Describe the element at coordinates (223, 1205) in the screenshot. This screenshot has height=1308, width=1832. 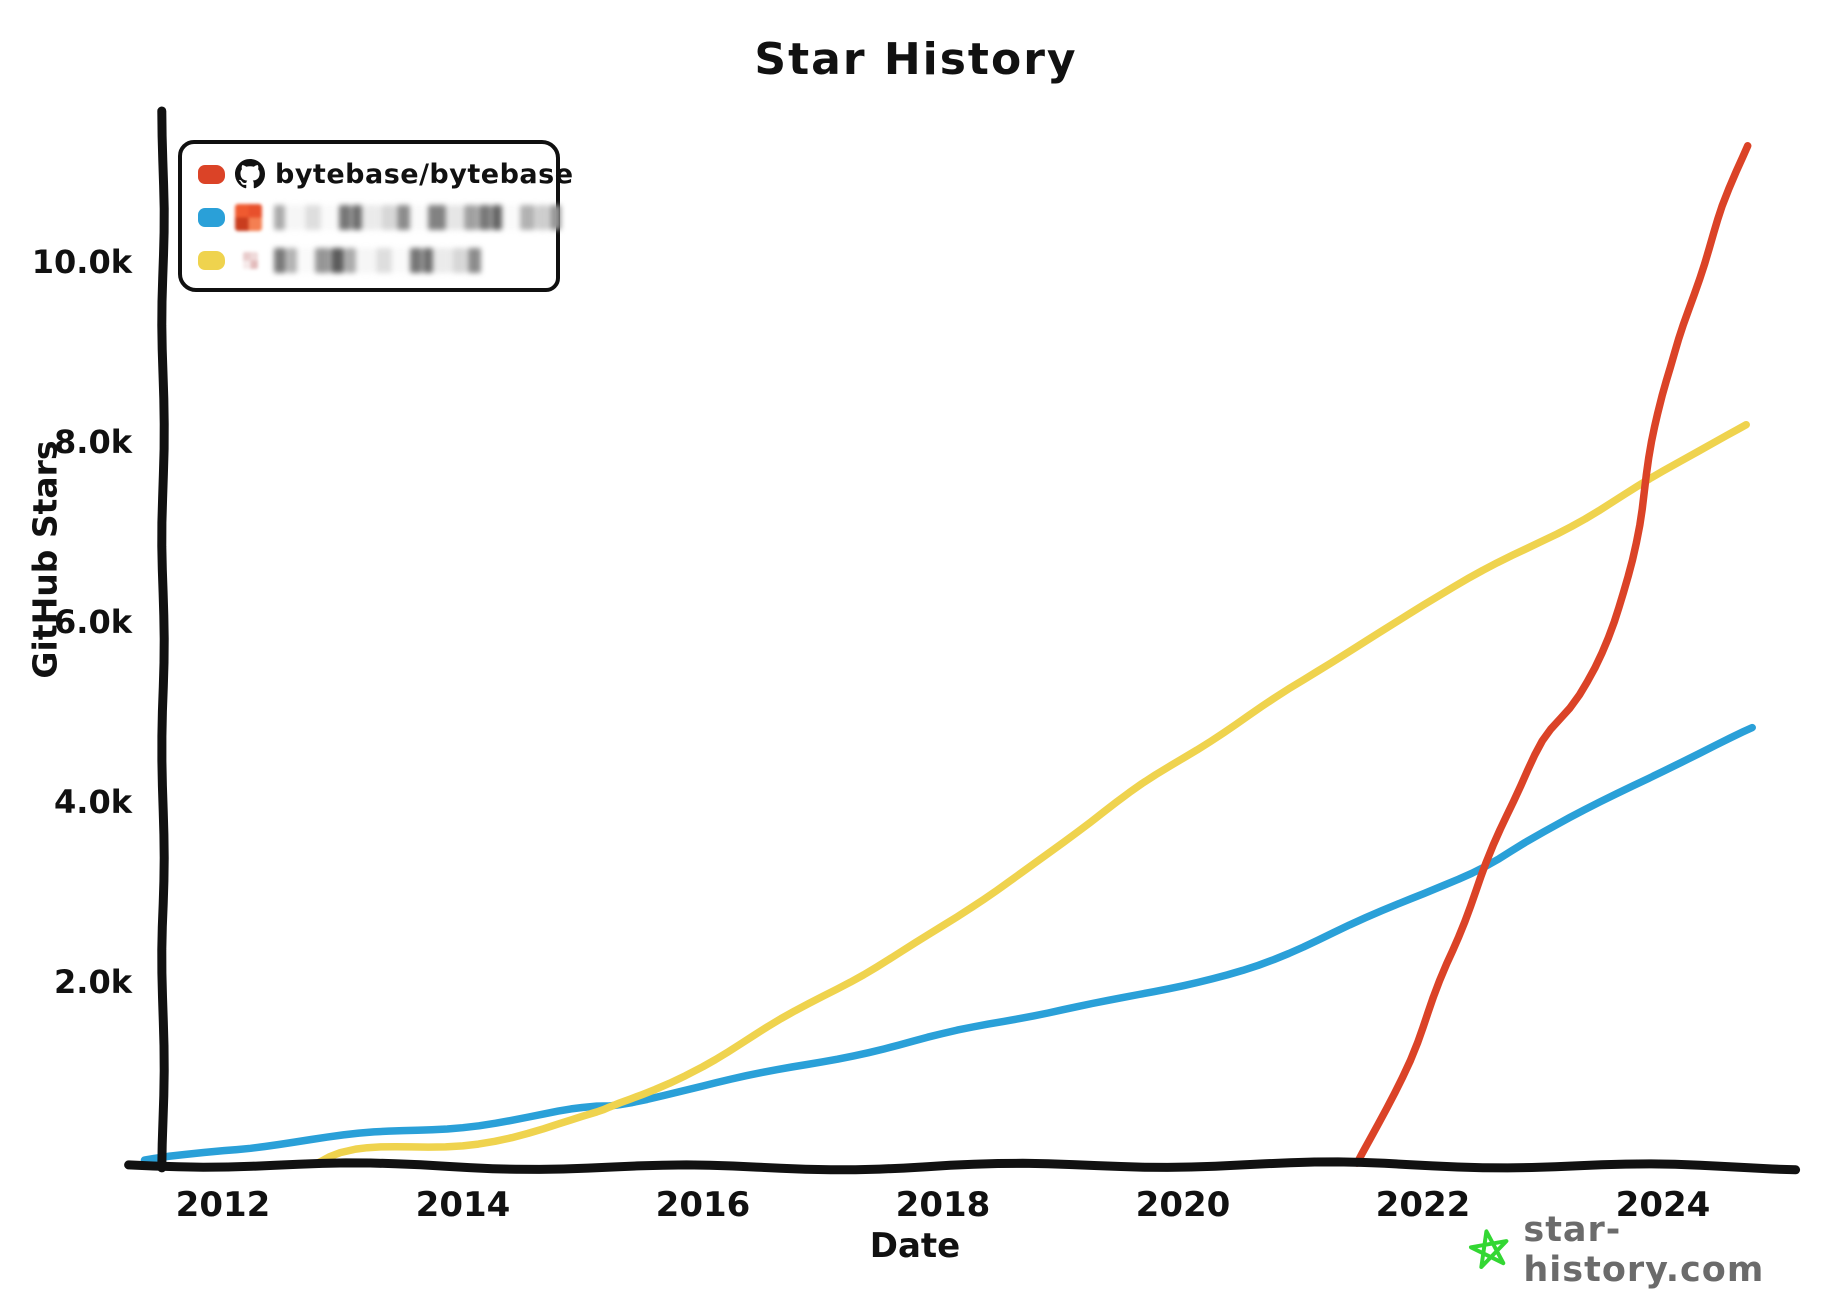
I see `x-tick-label: 2012` at that location.